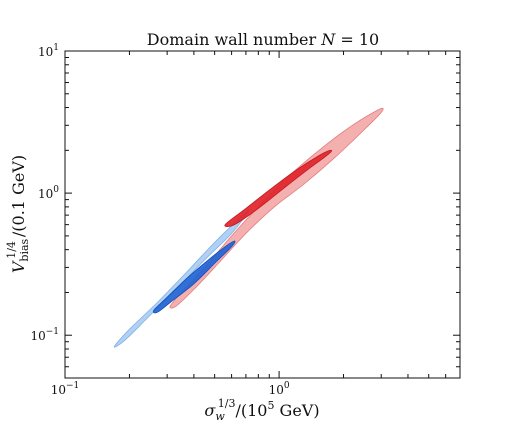  Describe the element at coordinates (48, 51) in the screenshot. I see `y-tick-label: 10¹` at that location.